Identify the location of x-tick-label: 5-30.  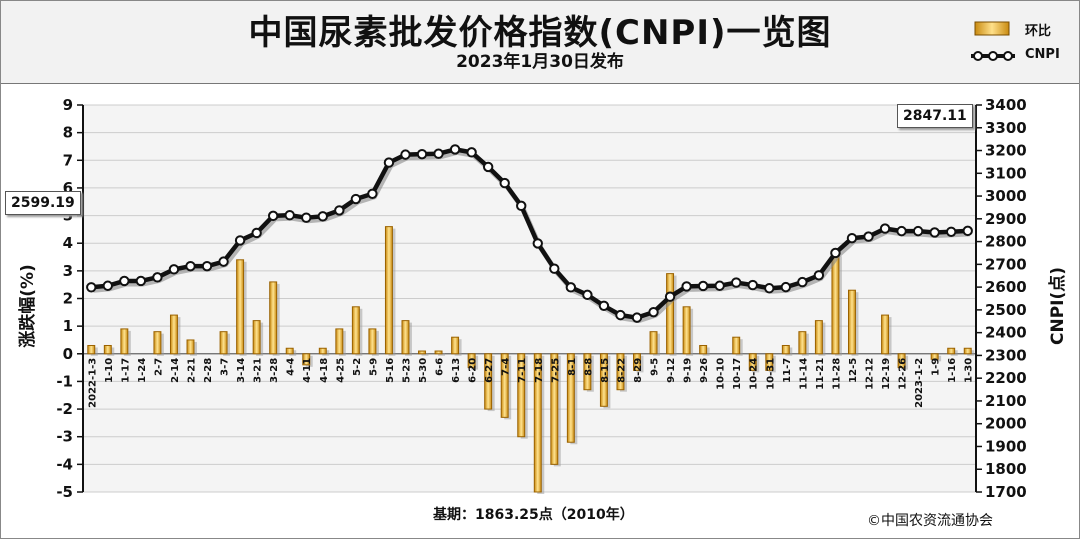
(423, 370).